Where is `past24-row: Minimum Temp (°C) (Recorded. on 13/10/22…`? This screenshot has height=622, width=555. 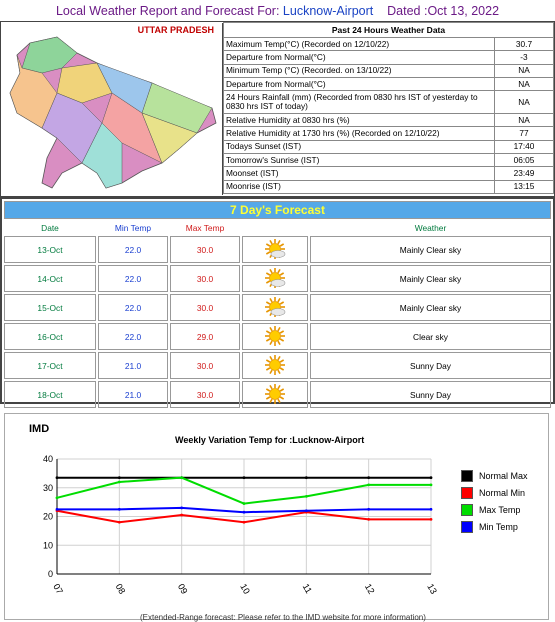 past24-row: Minimum Temp (°C) (Recorded. on 13/10/22… is located at coordinates (388, 70).